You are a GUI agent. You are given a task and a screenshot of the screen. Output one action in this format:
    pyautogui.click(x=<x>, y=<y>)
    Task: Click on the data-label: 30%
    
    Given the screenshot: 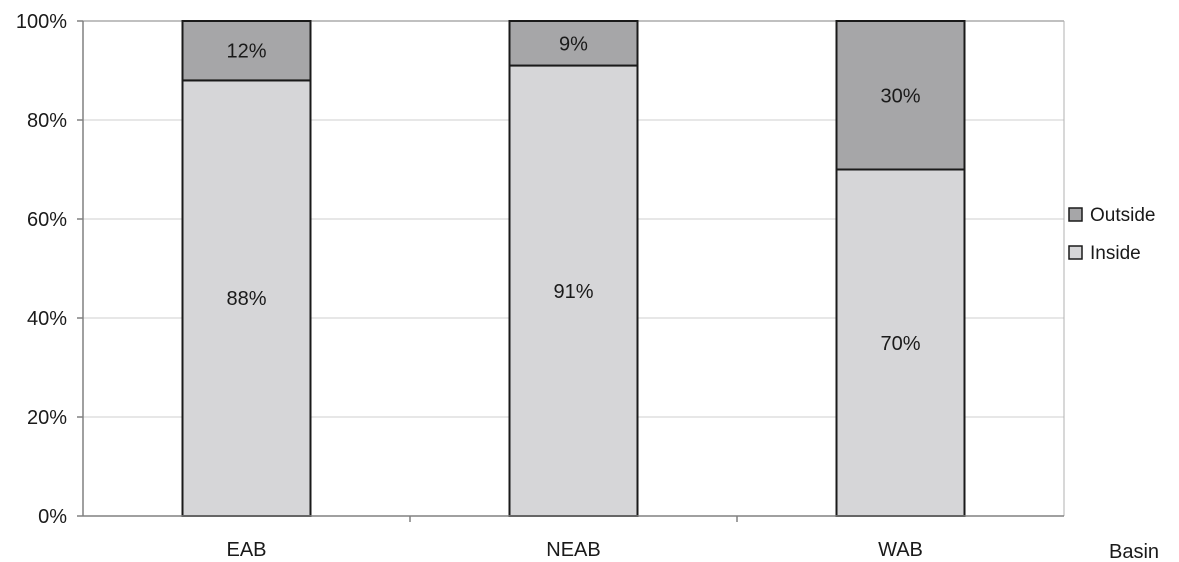 What is the action you would take?
    pyautogui.click(x=900, y=96)
    